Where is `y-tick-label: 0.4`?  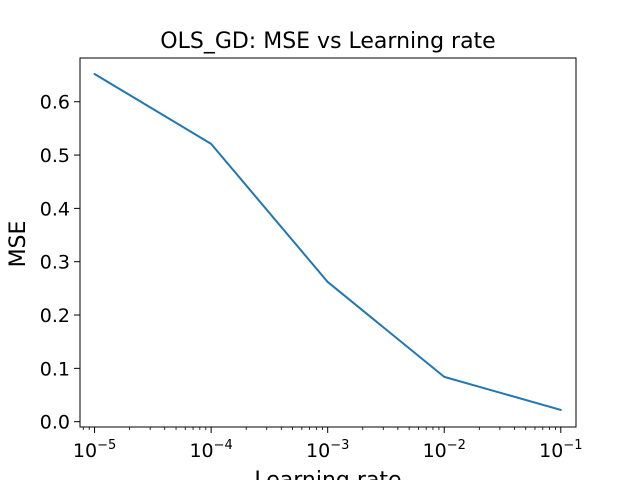
y-tick-label: 0.4 is located at coordinates (55, 209).